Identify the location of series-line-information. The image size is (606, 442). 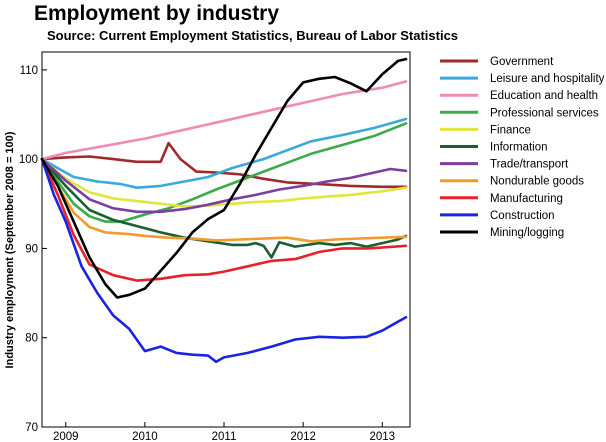
(224, 208).